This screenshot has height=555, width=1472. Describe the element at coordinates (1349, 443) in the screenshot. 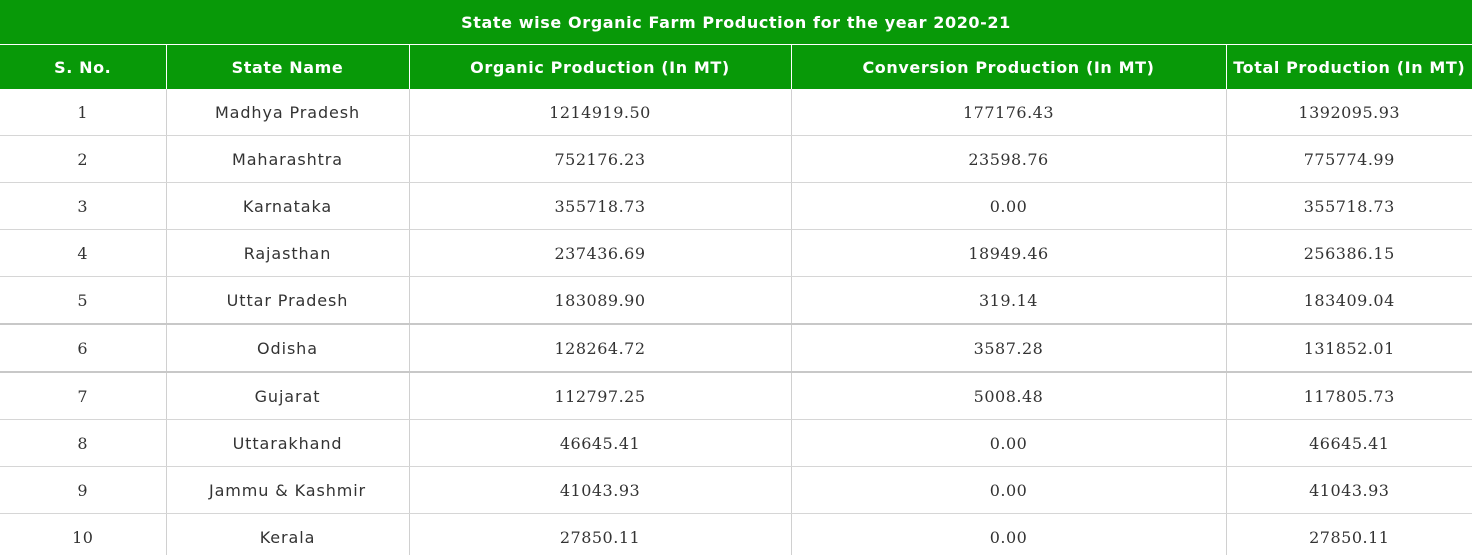

I see `total-production-cell: 46645.41` at that location.